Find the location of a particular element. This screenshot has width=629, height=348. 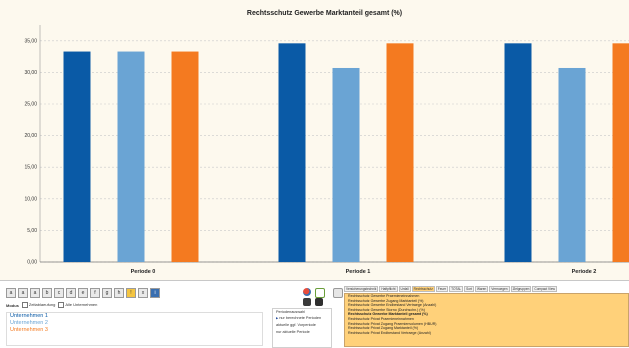

y-tick-label: 25,00 is located at coordinates (30, 105).